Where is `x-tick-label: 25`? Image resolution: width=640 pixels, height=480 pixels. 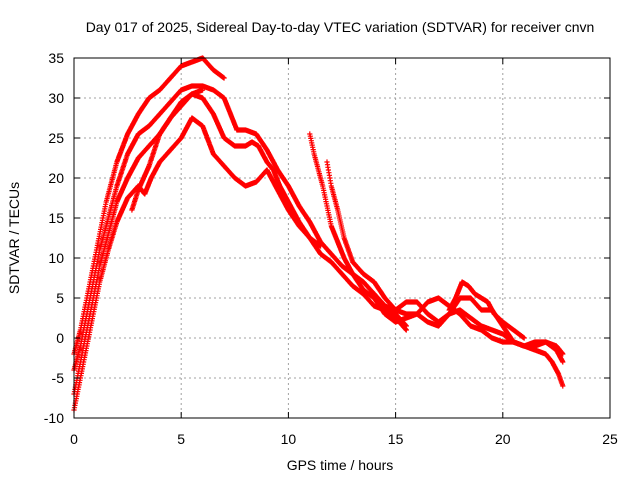
x-tick-label: 25 is located at coordinates (610, 439).